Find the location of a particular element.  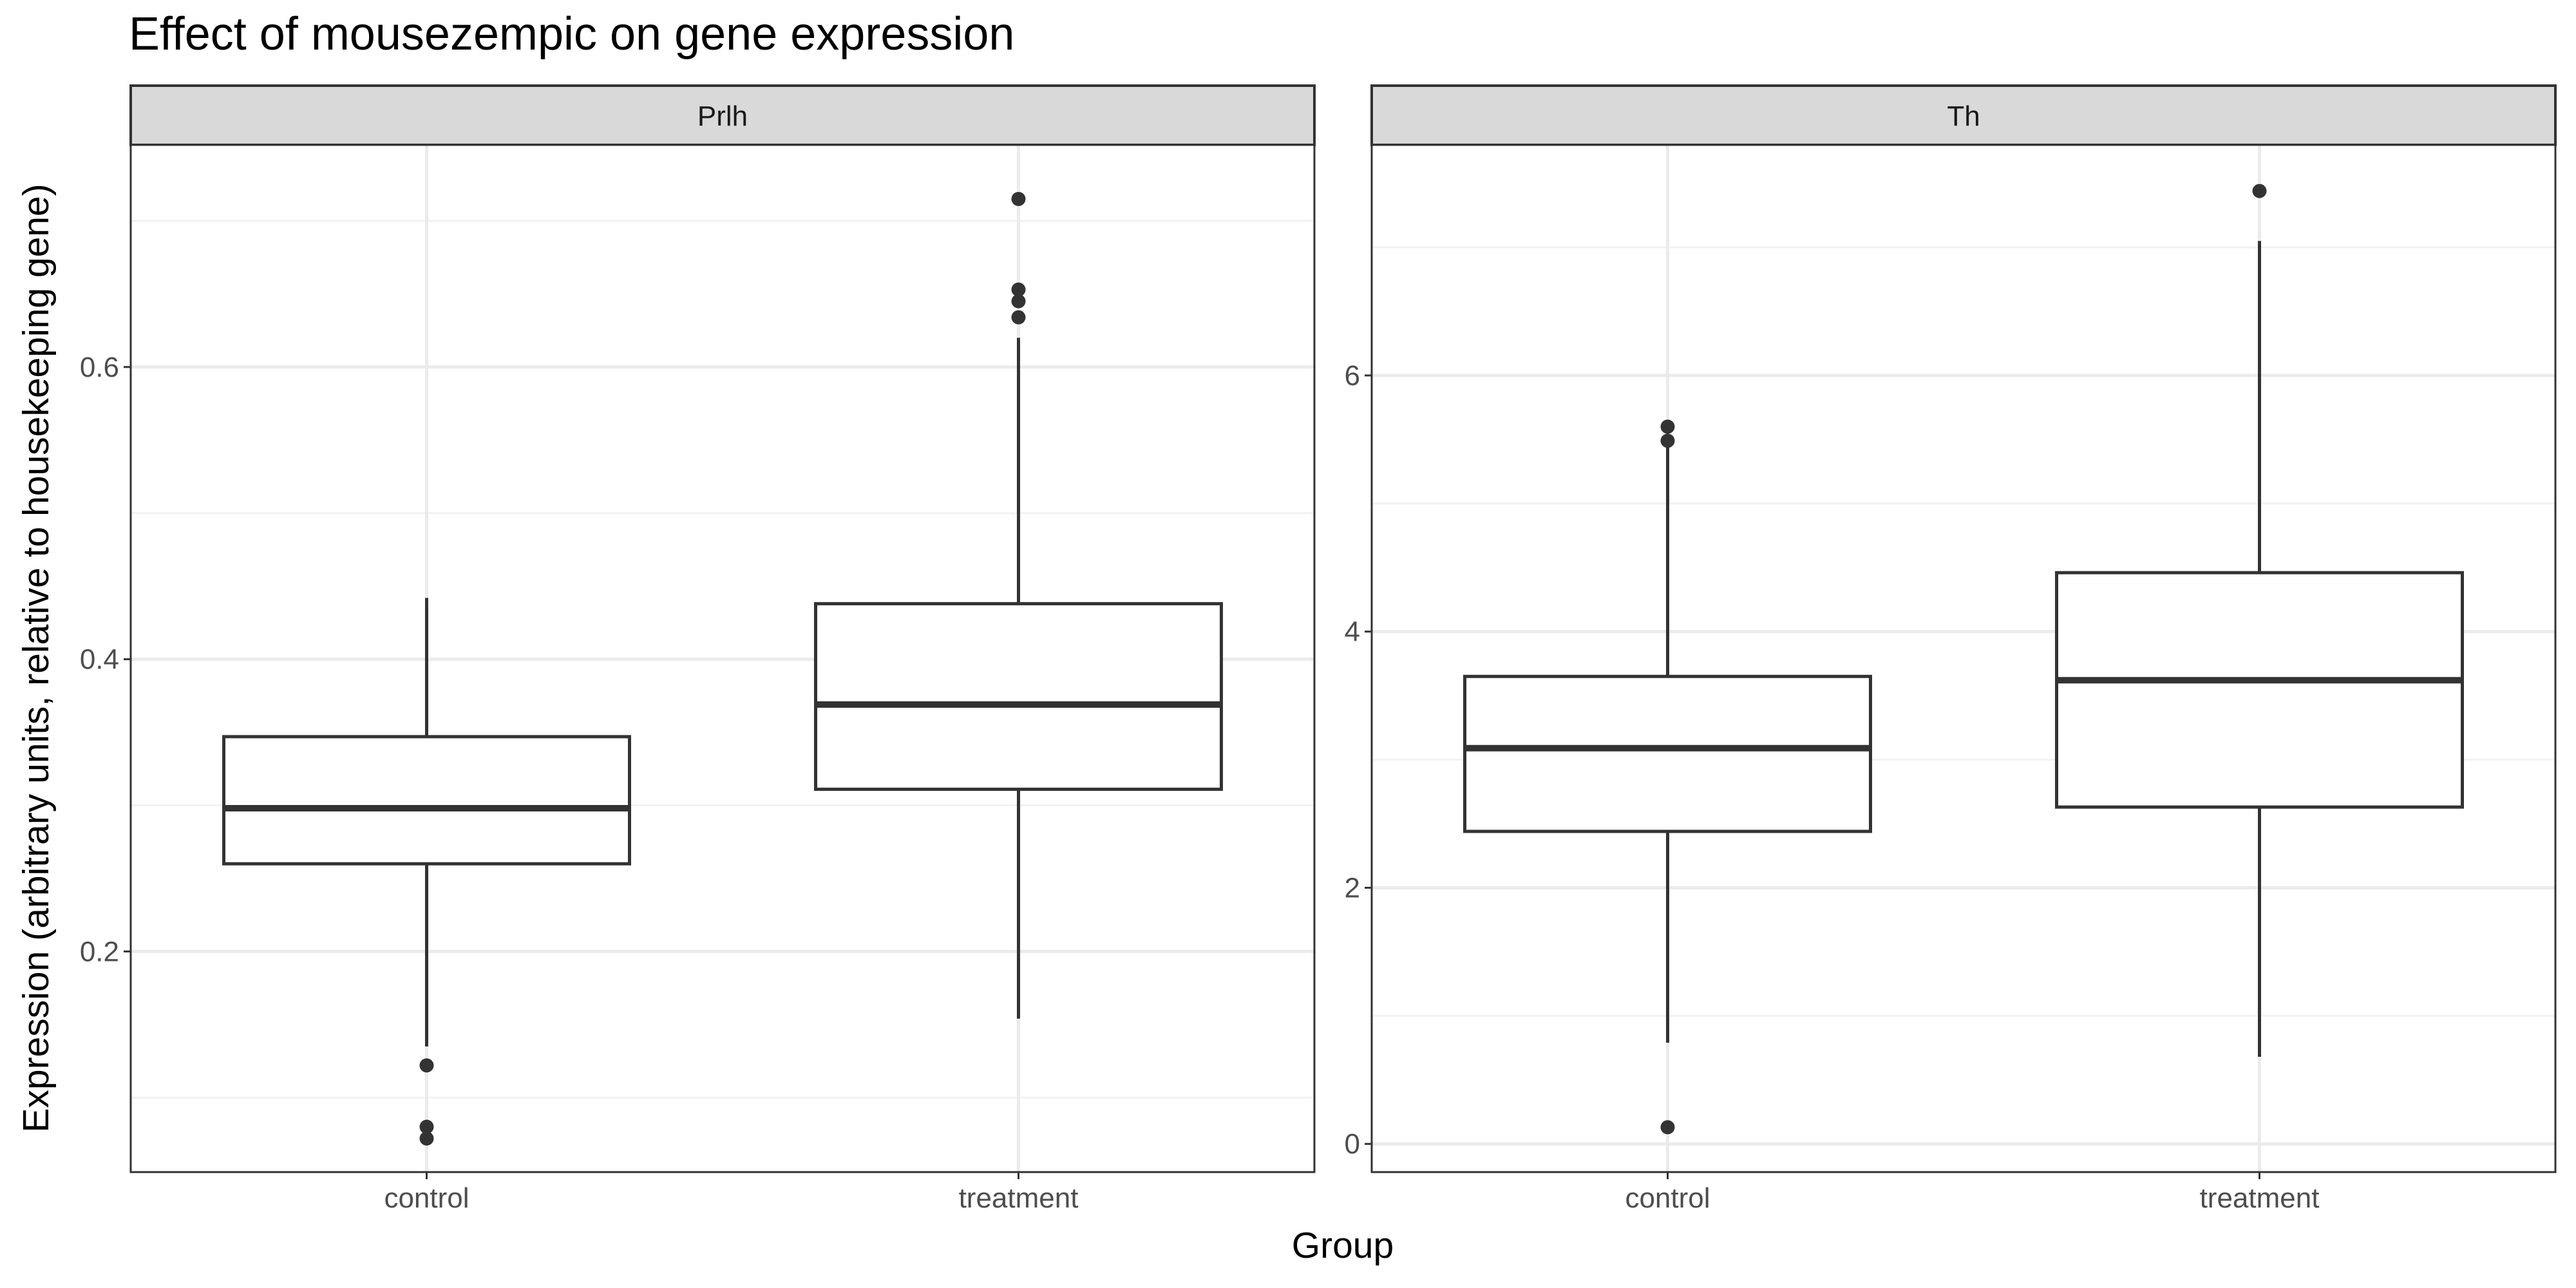

facet-strip-th is located at coordinates (1964, 115).